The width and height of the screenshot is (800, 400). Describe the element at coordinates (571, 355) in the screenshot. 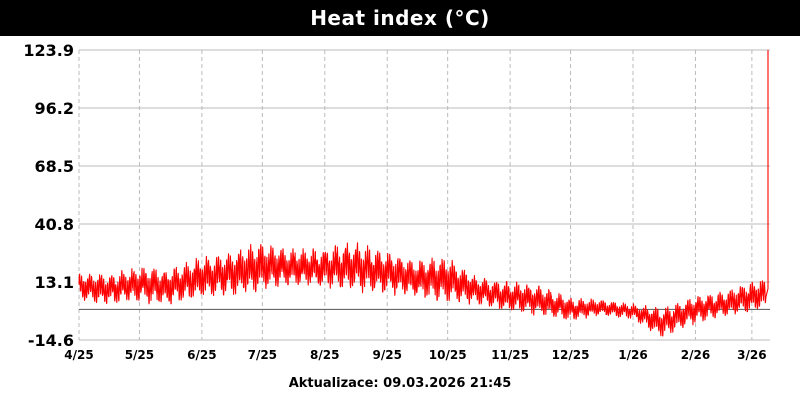

I see `x-tick-label: 12/25` at that location.